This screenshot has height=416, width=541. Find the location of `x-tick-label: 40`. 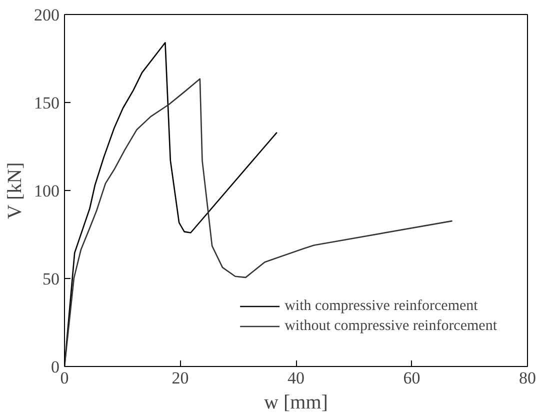

x-tick-label: 40 is located at coordinates (296, 378).